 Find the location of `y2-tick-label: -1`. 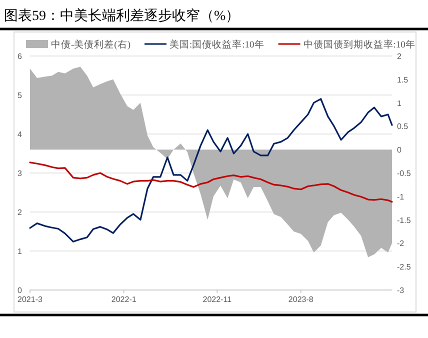

y2-tick-label: -1 is located at coordinates (401, 197).